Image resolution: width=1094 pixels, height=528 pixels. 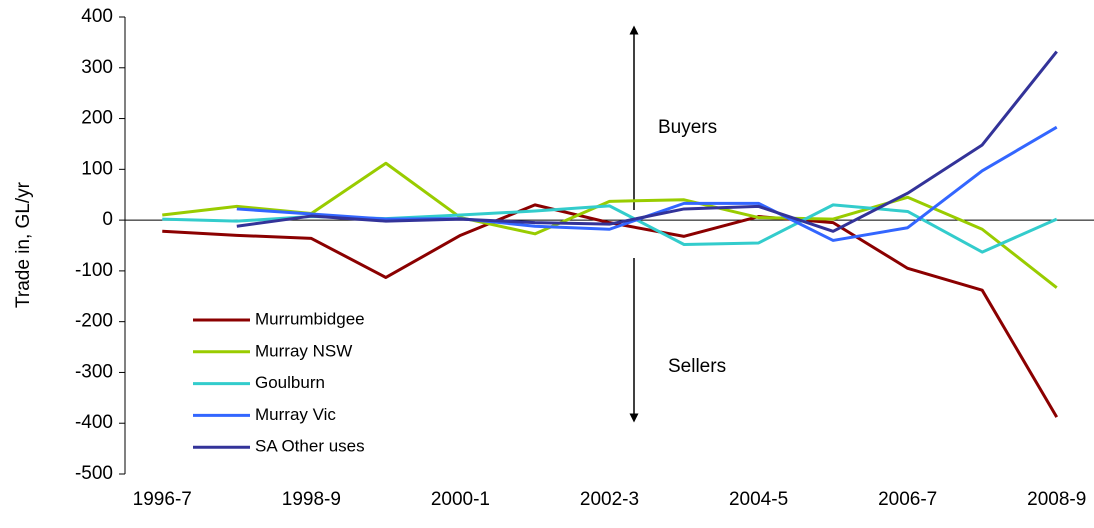 I want to click on x-tick-label: 2008-9, so click(x=1056, y=499).